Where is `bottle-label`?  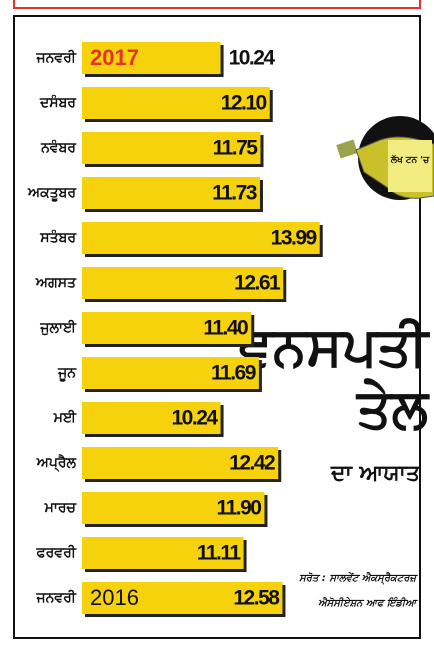
bottle-label is located at coordinates (410, 166).